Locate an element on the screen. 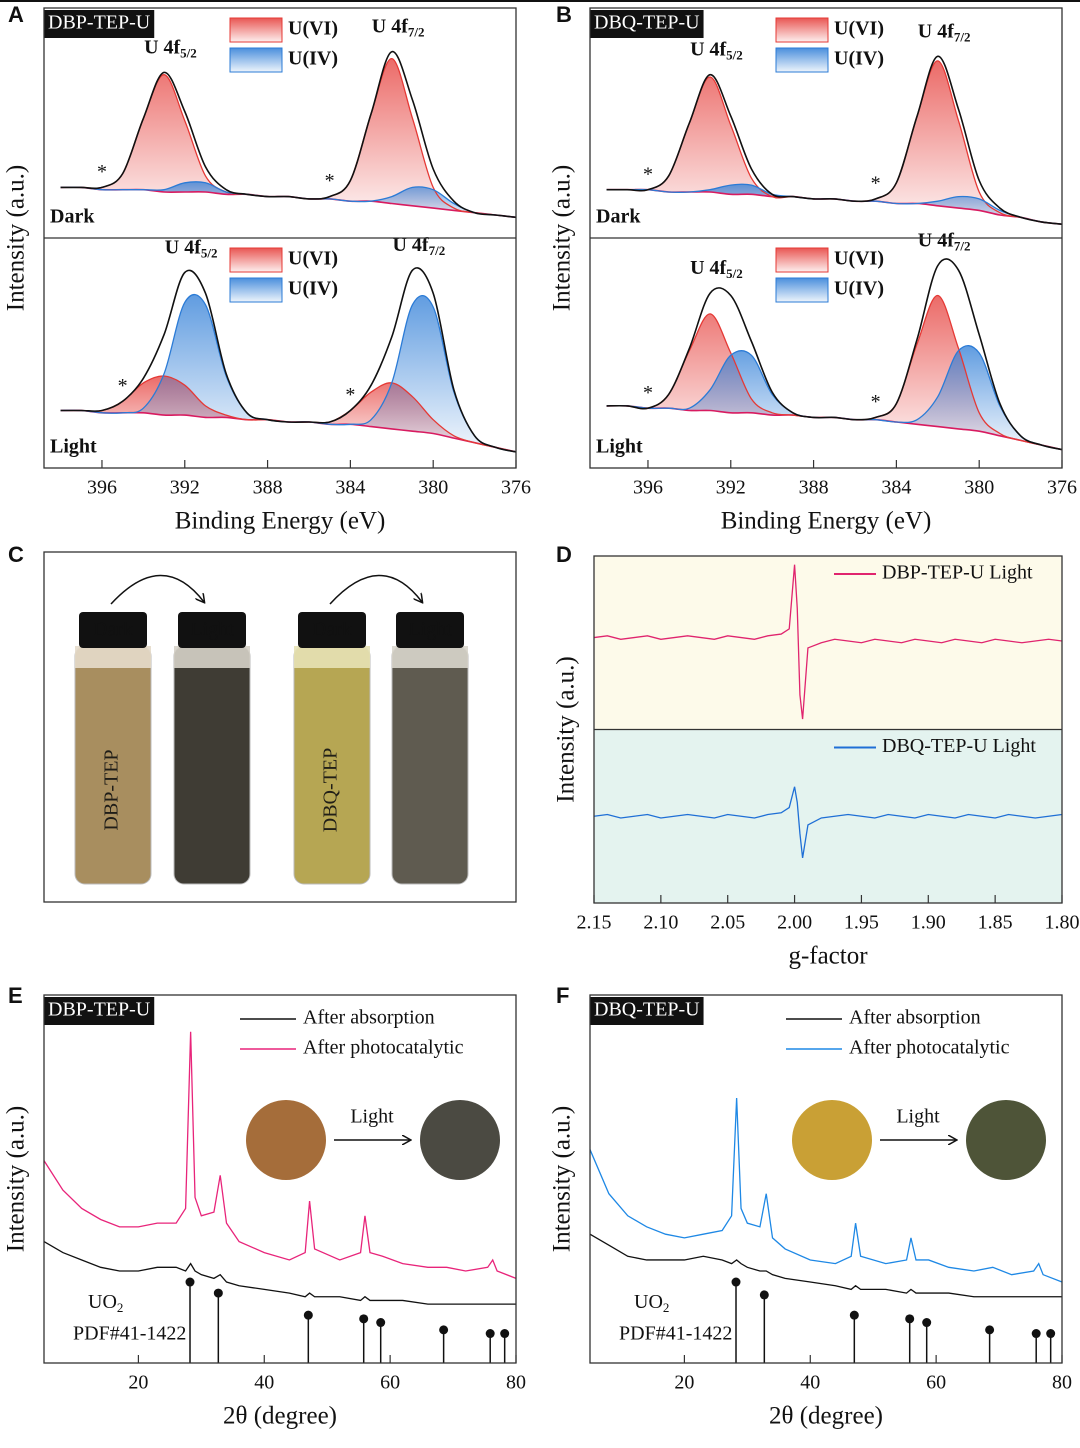 The width and height of the screenshot is (1080, 1448). vial-cap-label: Light is located at coordinates (212, 630).